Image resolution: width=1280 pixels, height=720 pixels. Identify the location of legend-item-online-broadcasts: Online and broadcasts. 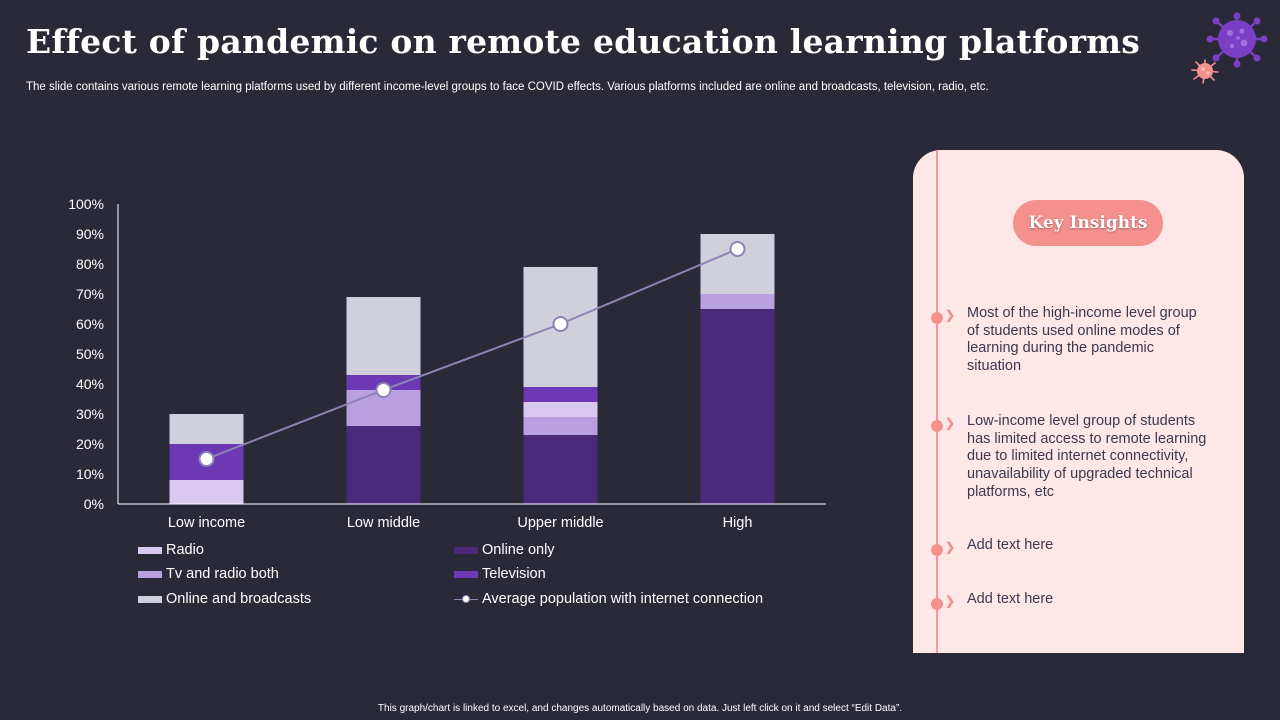
(224, 599).